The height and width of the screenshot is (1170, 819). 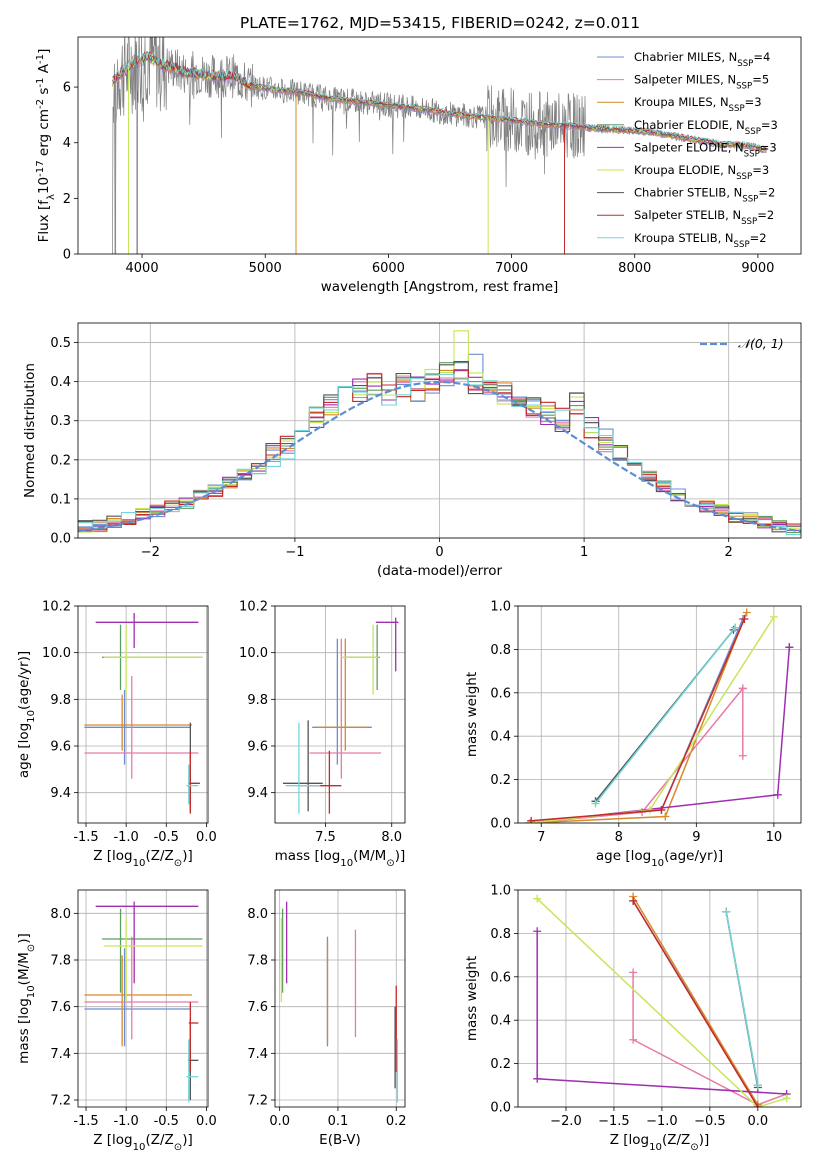 What do you see at coordinates (67, 199) in the screenshot?
I see `y-tick-label: 2` at bounding box center [67, 199].